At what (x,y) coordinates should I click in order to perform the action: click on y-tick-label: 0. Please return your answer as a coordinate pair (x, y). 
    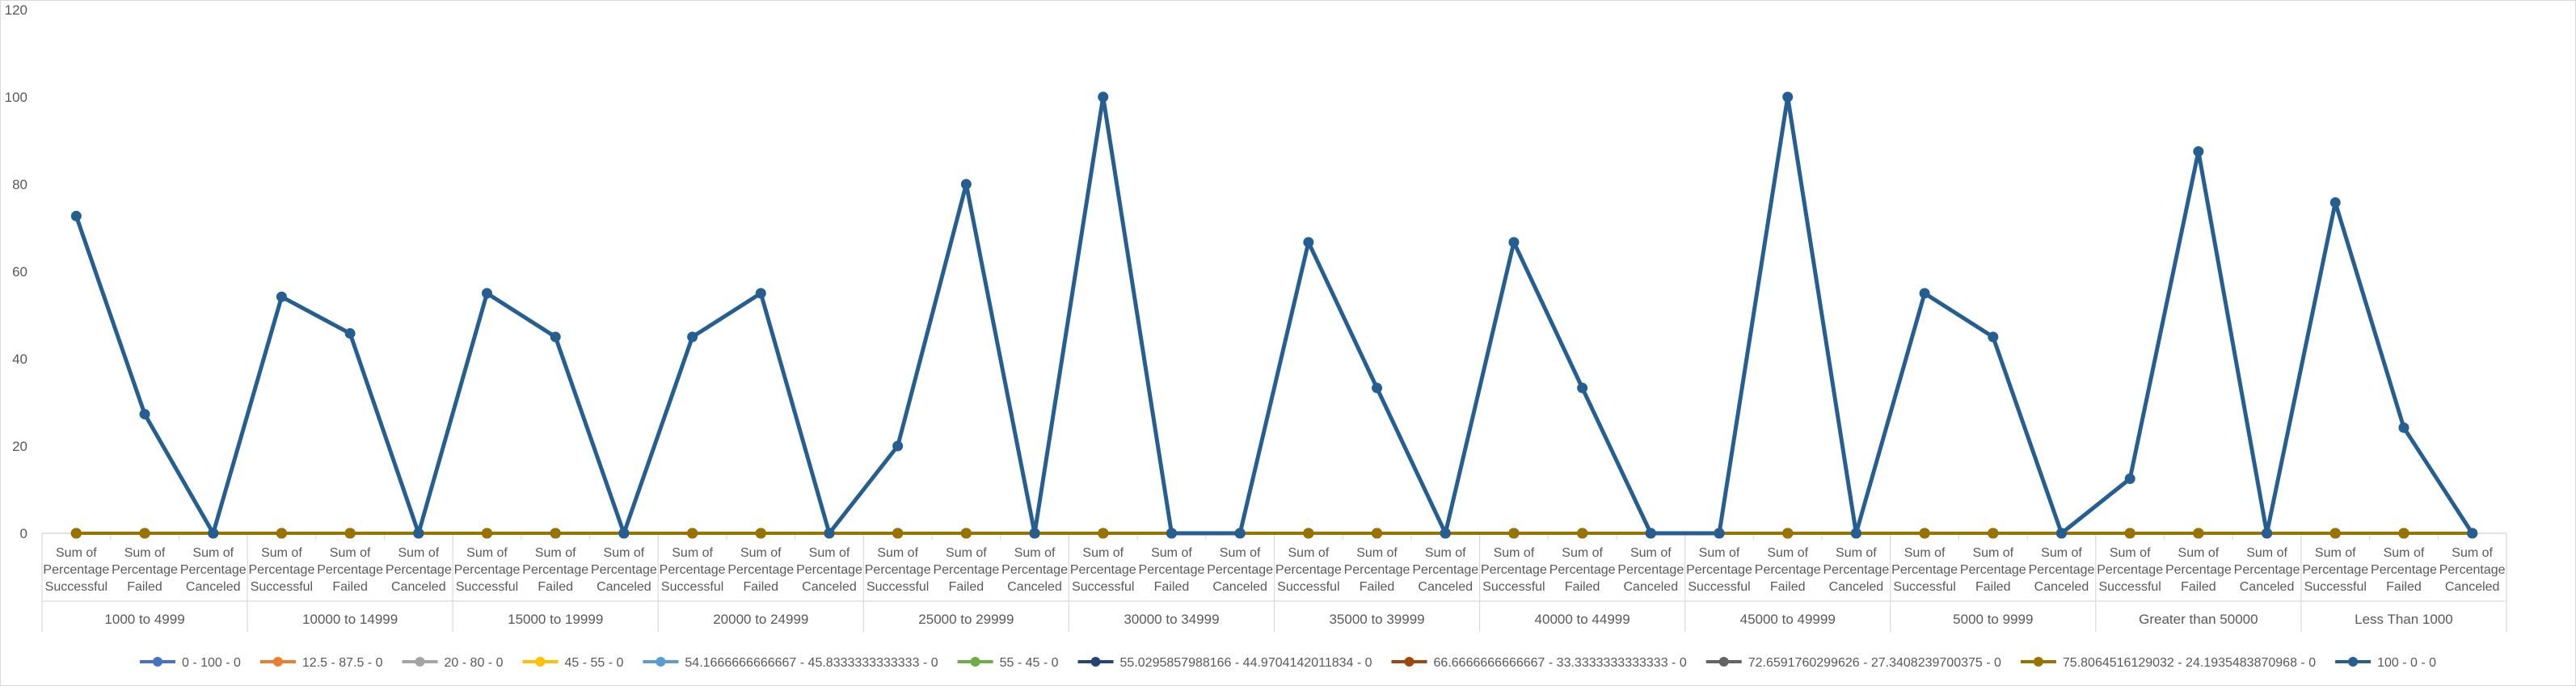
    Looking at the image, I should click on (23, 533).